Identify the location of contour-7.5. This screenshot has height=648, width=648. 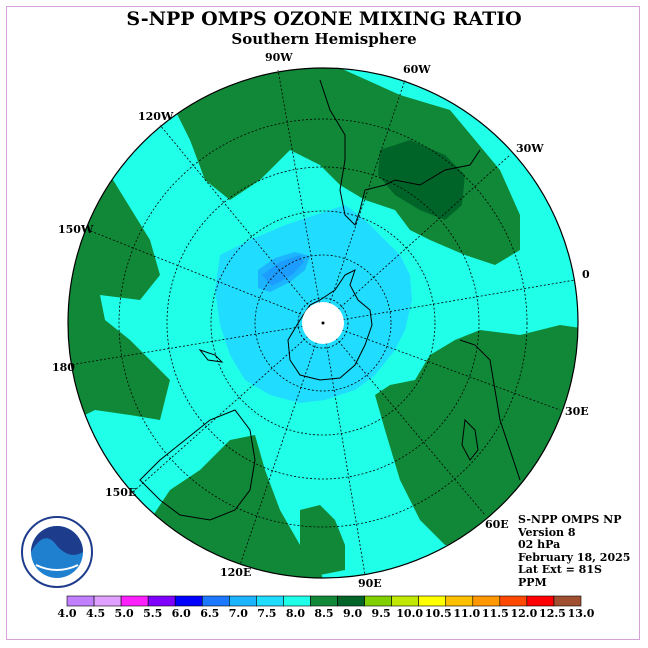
(313, 304).